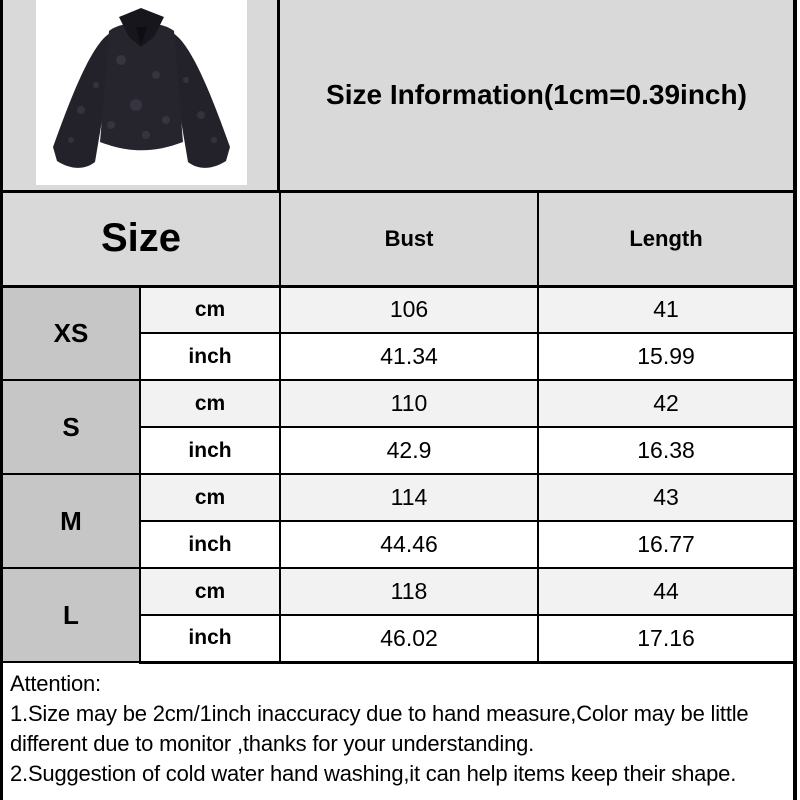 This screenshot has height=800, width=800. I want to click on size-label-s: S, so click(72, 427).